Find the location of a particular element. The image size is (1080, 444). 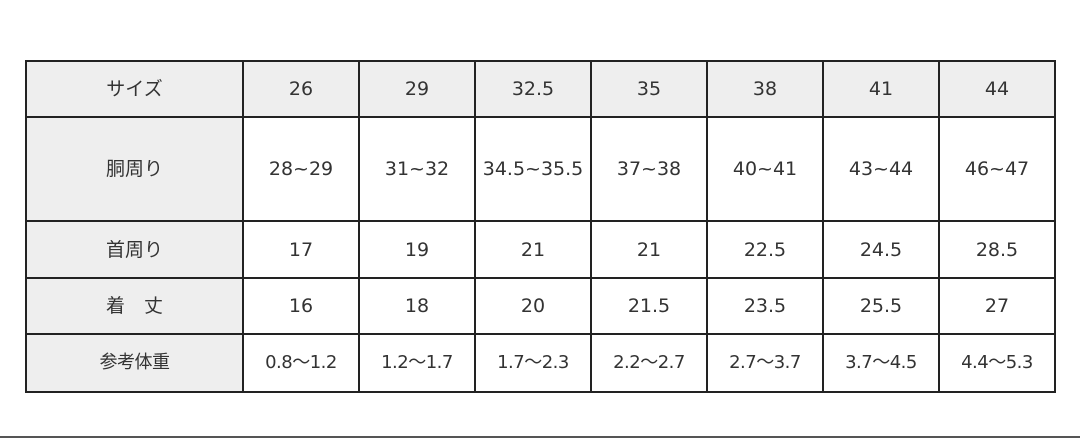

table-cell: 46~47 is located at coordinates (997, 169).